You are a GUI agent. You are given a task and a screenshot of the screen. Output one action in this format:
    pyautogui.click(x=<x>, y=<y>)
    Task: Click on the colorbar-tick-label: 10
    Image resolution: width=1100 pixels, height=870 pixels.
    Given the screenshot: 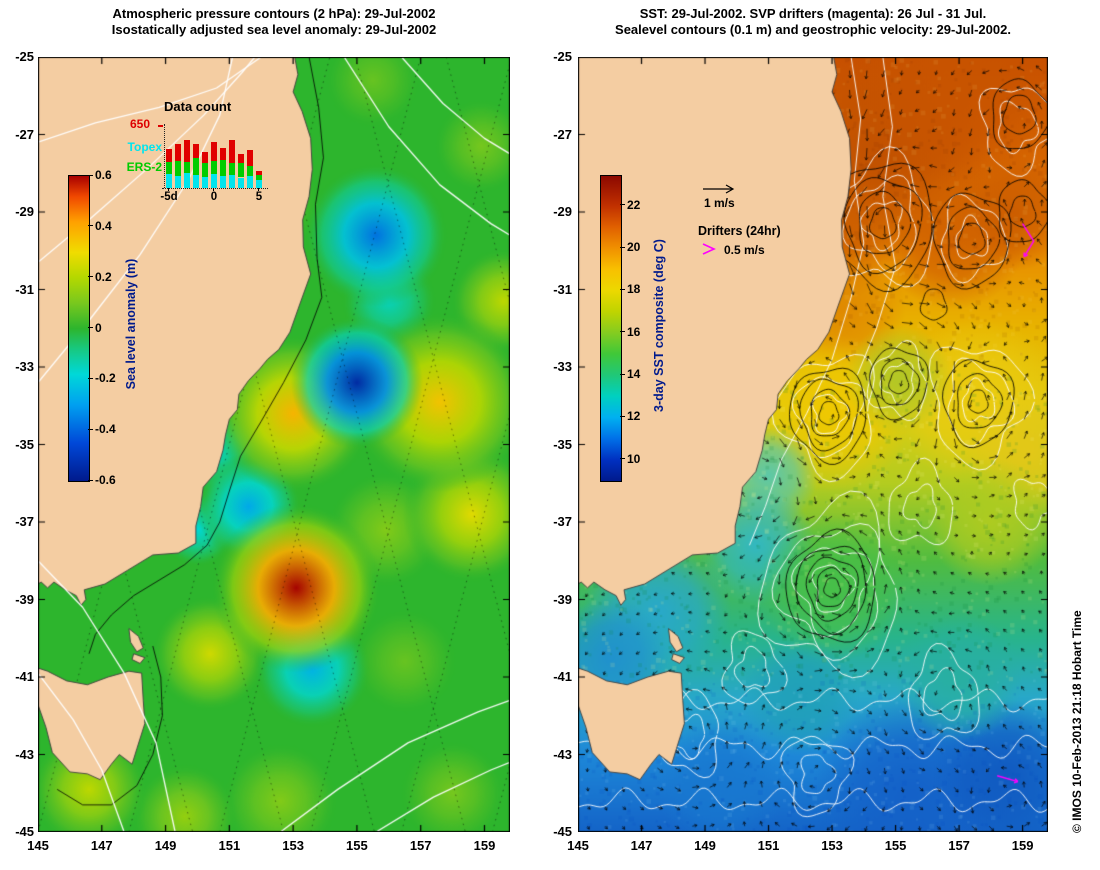 What is the action you would take?
    pyautogui.click(x=634, y=458)
    